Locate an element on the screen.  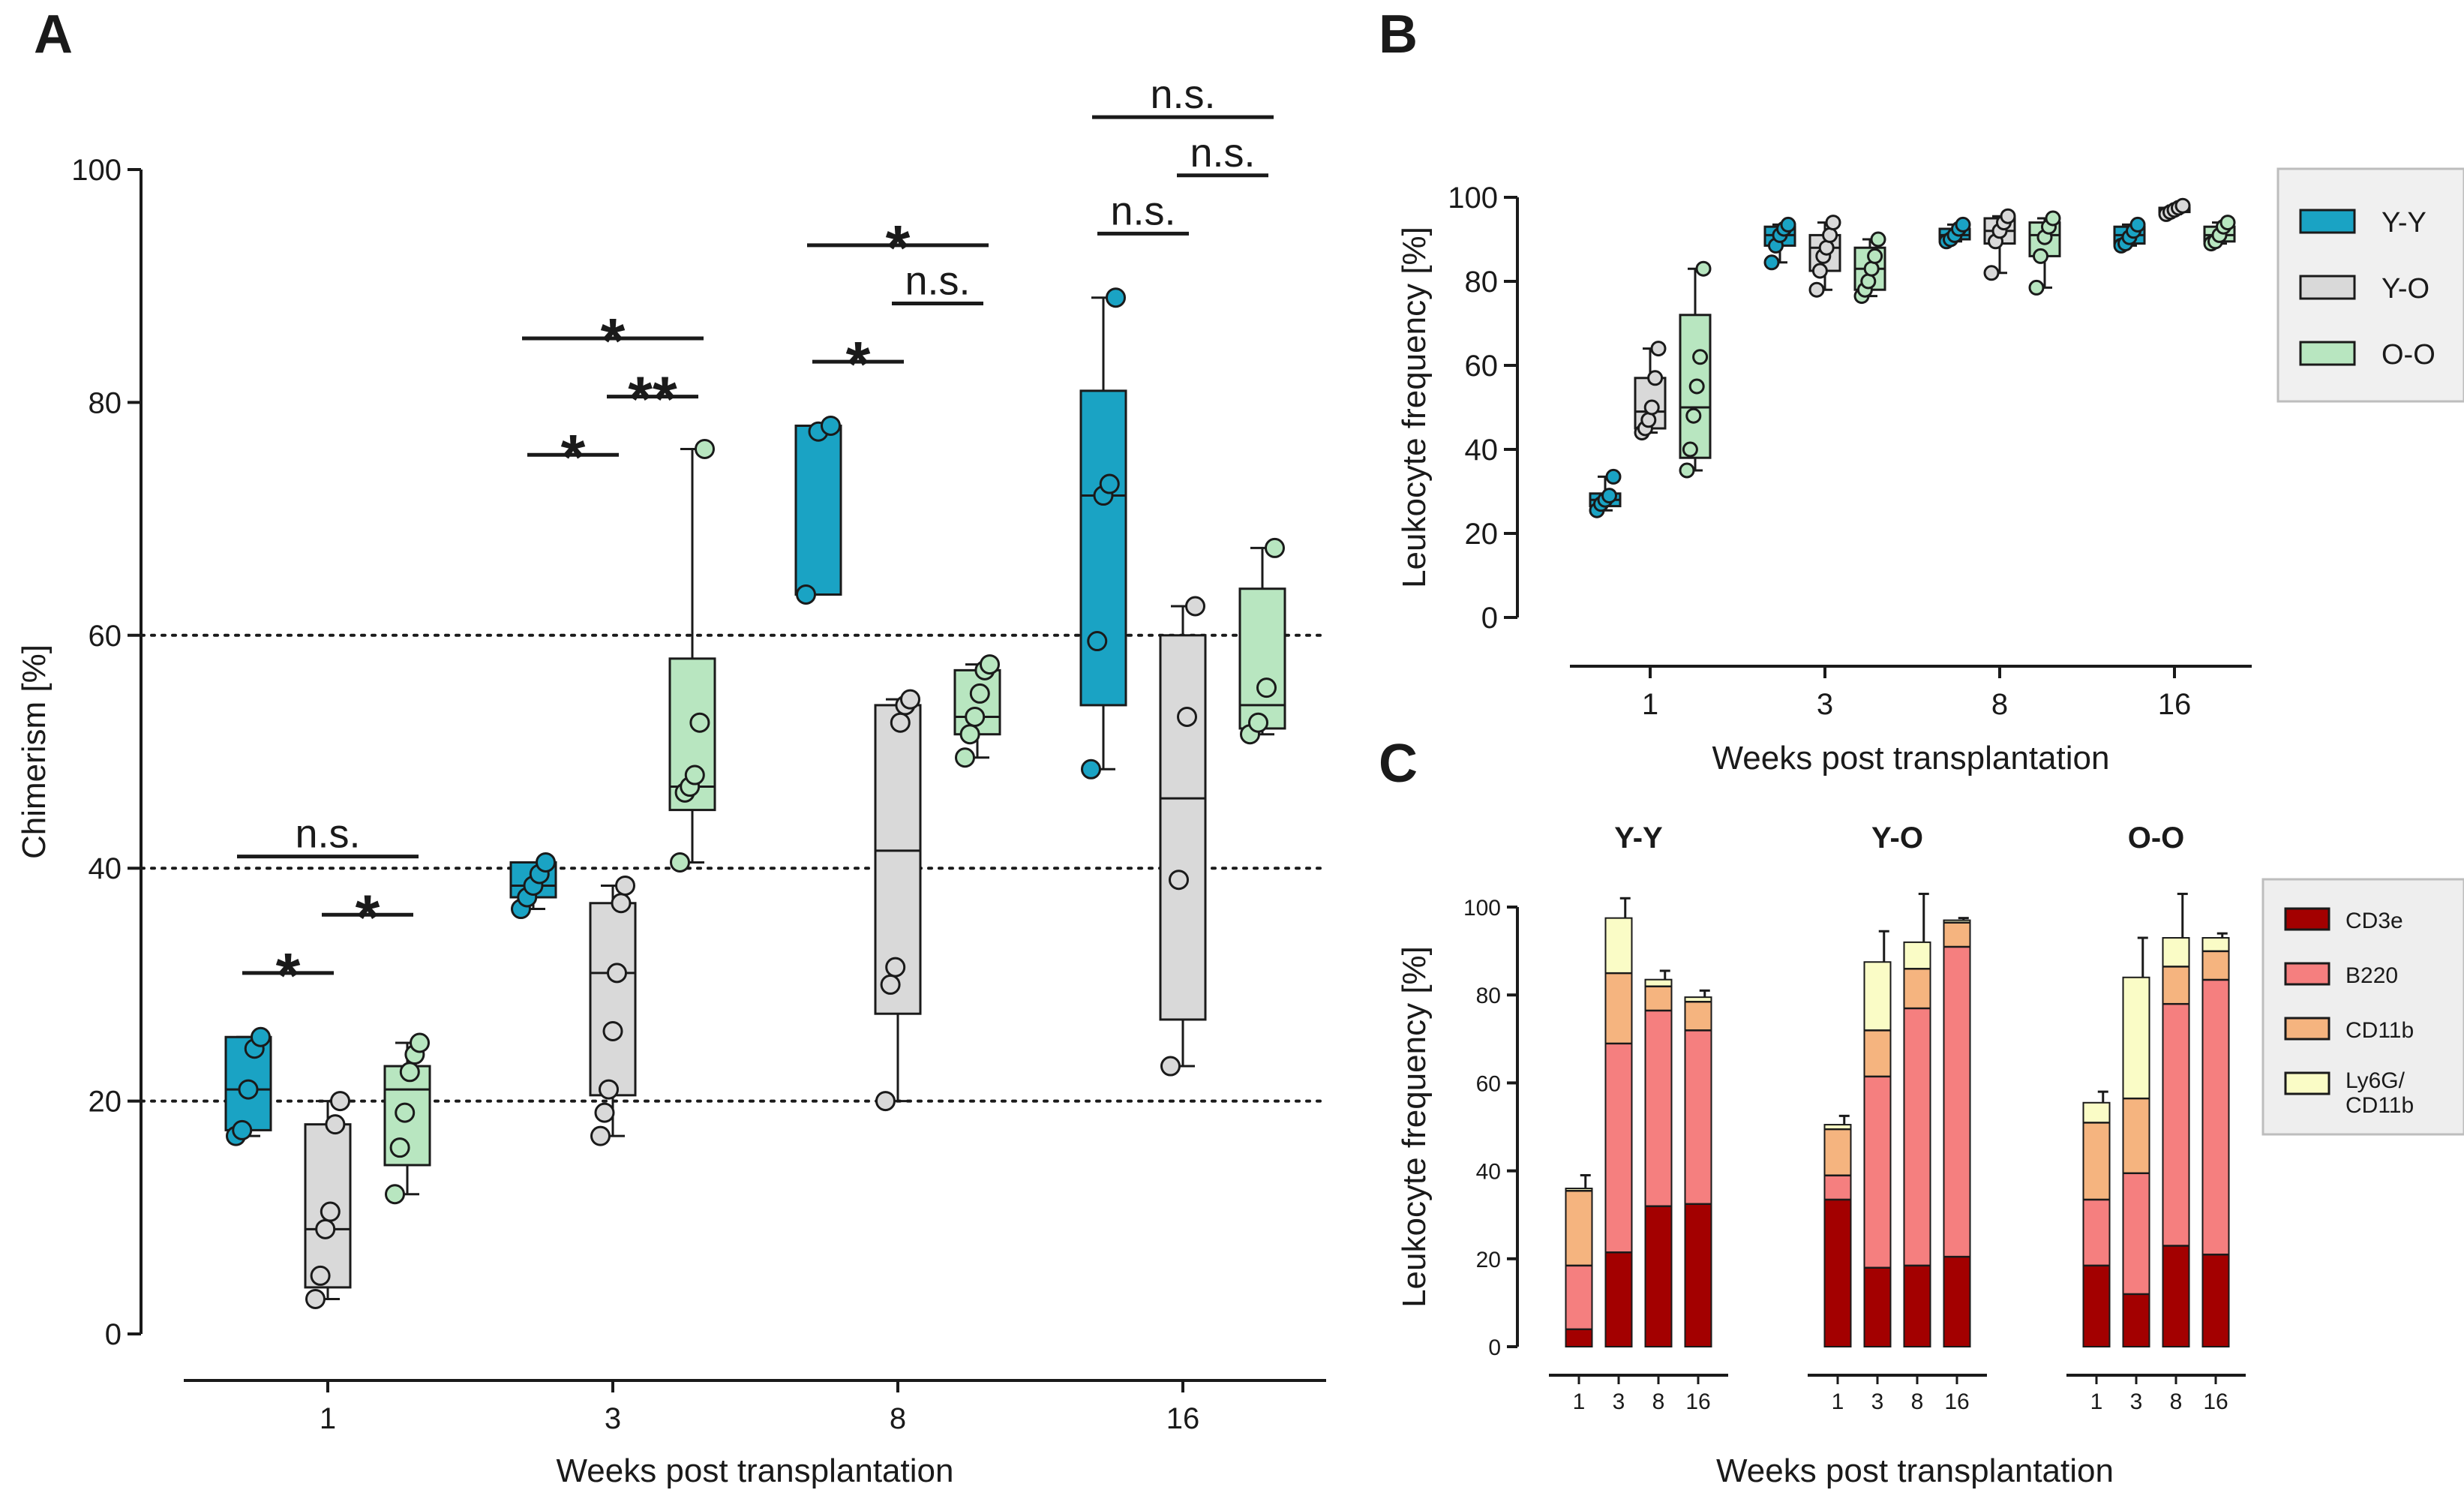
y-tick-label: 60 is located at coordinates (1488, 1083).